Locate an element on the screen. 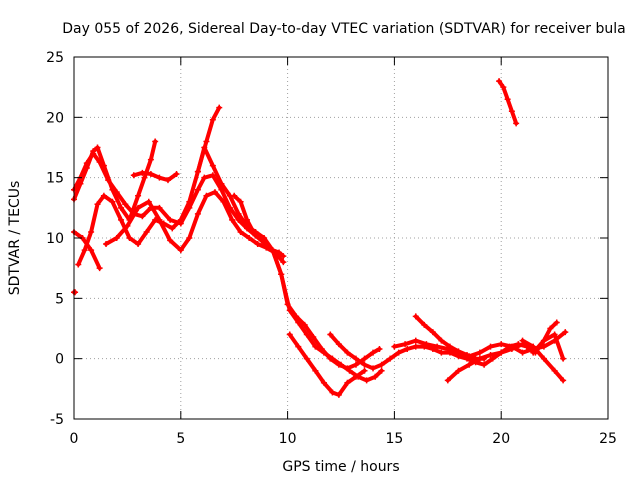 The height and width of the screenshot is (480, 640). series-prn-m is located at coordinates (485, 362).